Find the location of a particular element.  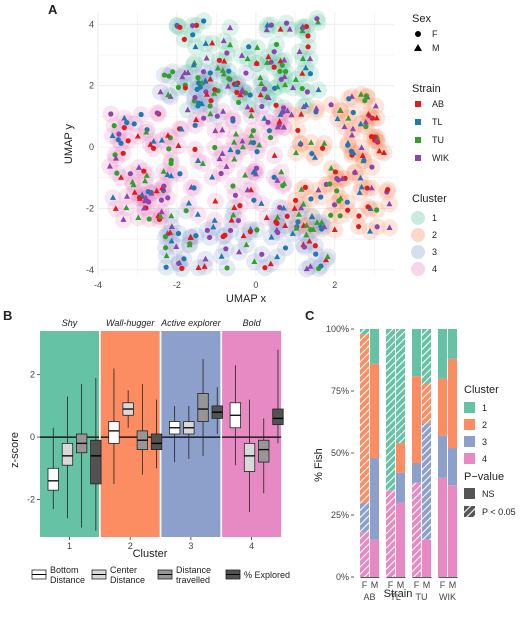

sex-tick-label: M is located at coordinates (453, 585).